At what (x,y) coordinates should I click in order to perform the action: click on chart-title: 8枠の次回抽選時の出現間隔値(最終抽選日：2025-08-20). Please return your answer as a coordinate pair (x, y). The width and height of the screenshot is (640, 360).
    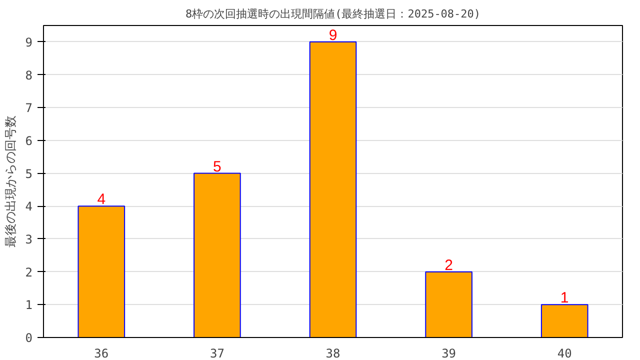
    Looking at the image, I should click on (333, 14).